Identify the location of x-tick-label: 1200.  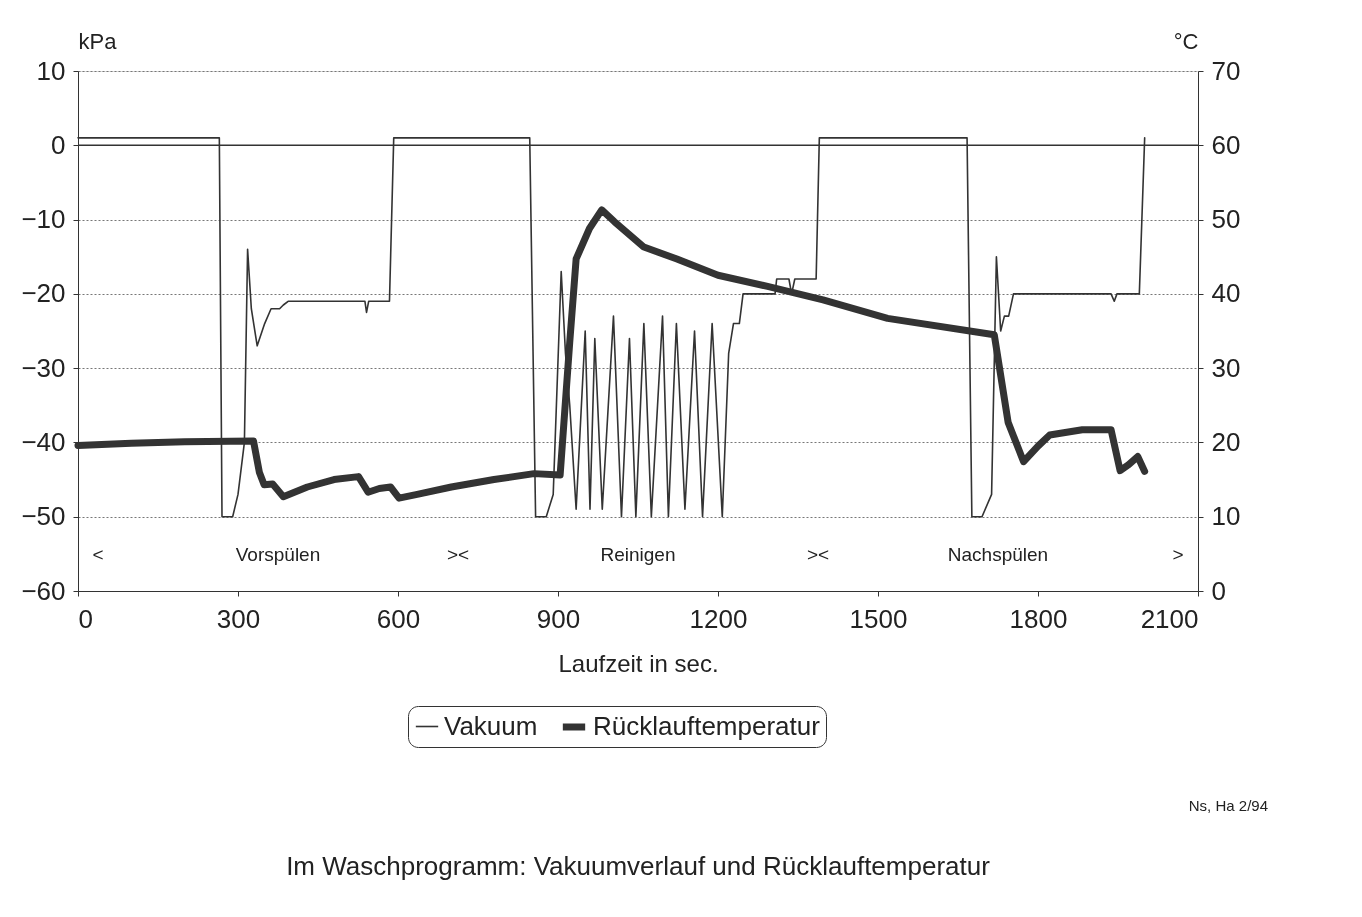
(718, 618).